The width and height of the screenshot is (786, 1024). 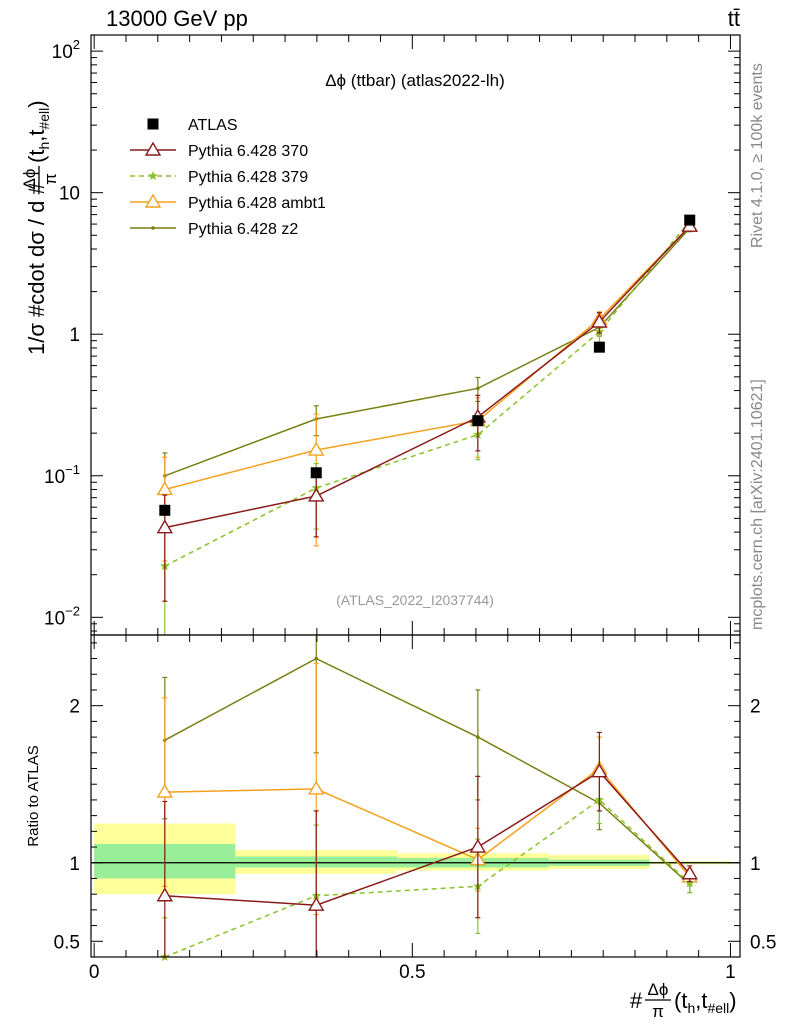 I want to click on ratio-y-tick-label-right: 0.5, so click(x=763, y=942).